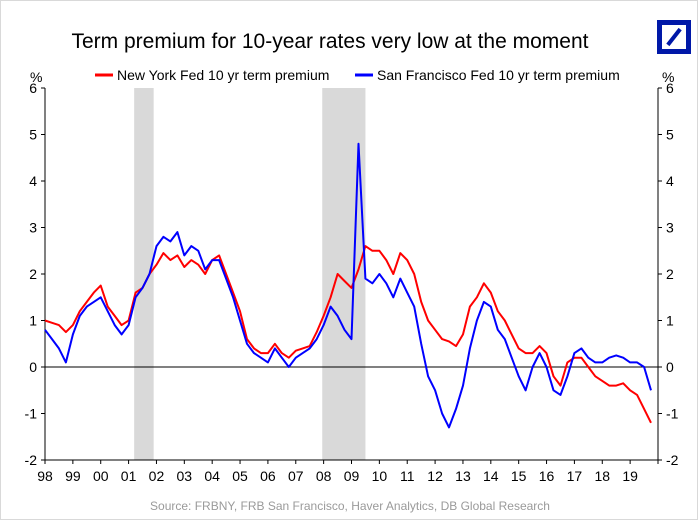 This screenshot has width=700, height=522. Describe the element at coordinates (185, 476) in the screenshot. I see `x-tick-label: 03` at that location.